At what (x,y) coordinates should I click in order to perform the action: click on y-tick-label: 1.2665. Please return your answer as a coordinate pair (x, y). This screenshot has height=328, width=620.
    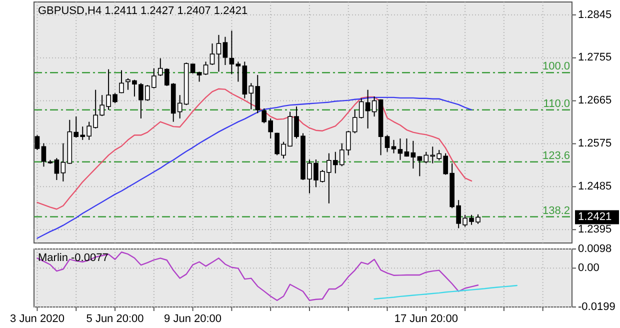
    Looking at the image, I should click on (595, 100).